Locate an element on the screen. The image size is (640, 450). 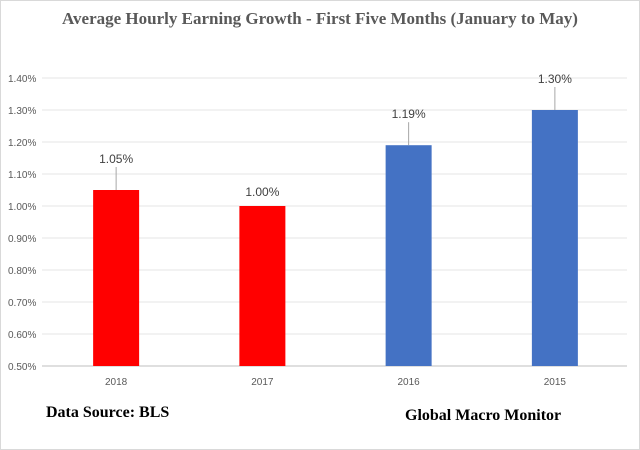
y-tick-label: 0.60% is located at coordinates (22, 335).